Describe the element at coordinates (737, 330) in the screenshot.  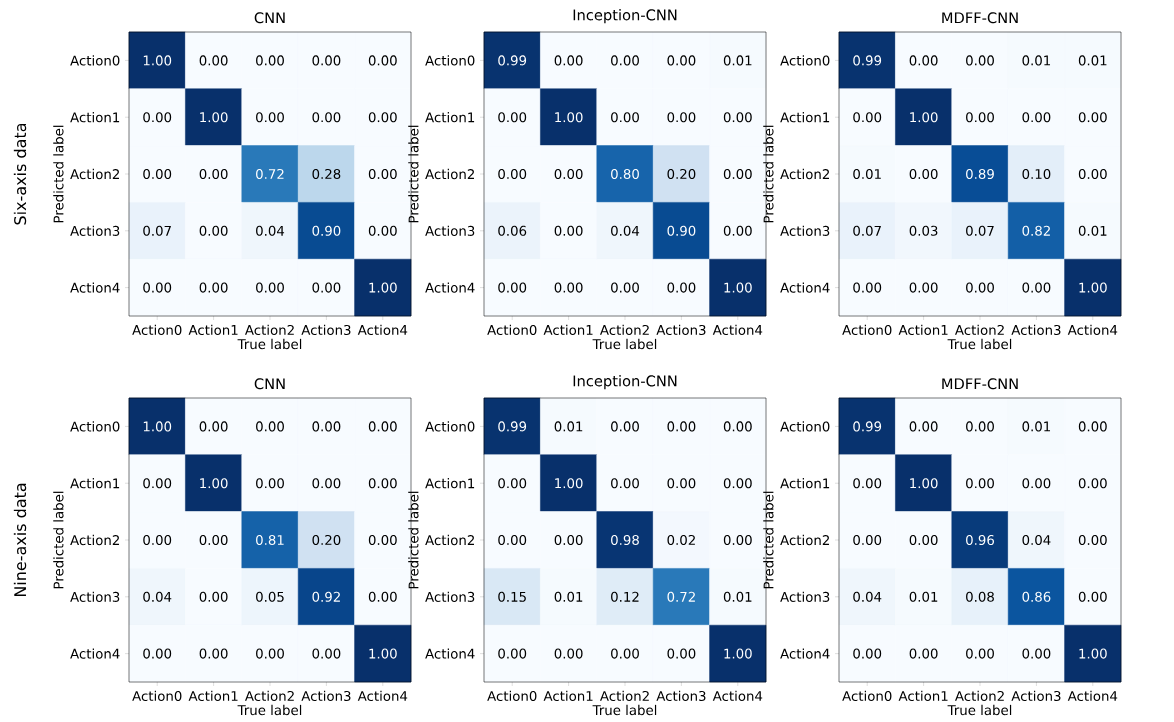
I see `x-tick-label: Action4` at that location.